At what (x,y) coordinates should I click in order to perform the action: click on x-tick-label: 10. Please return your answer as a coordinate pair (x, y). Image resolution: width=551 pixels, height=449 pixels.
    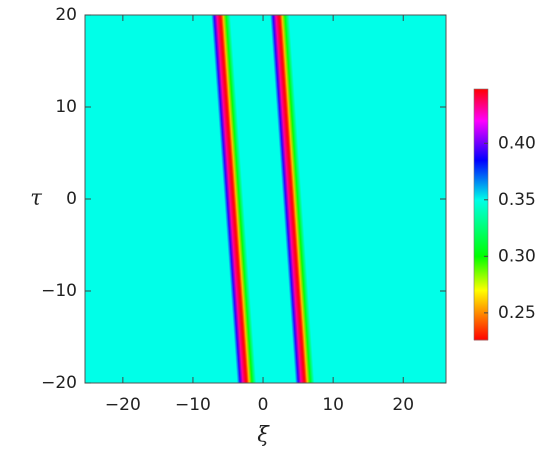
    Looking at the image, I should click on (333, 405).